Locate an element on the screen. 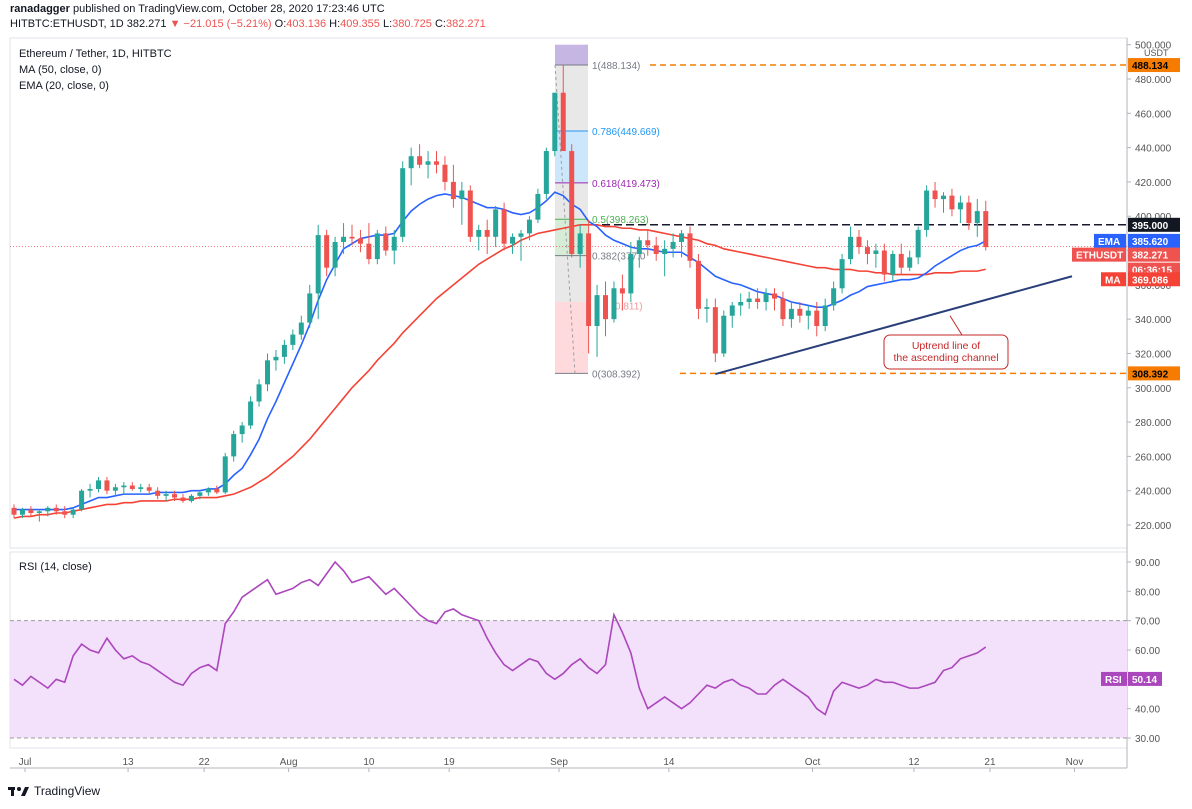 This screenshot has width=1192, height=809. open-label: O: is located at coordinates (280, 24).